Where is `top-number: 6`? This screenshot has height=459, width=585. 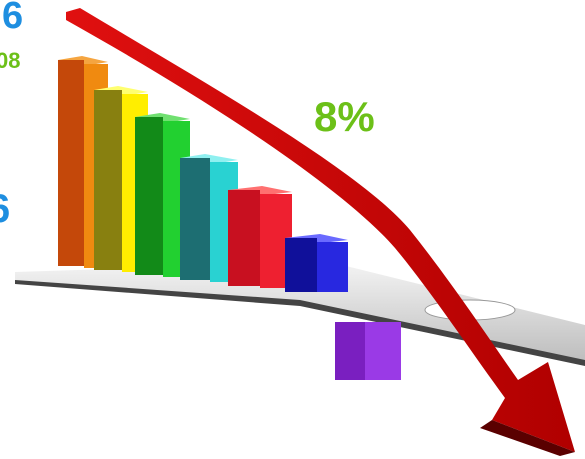 top-number: 6 is located at coordinates (12, 18).